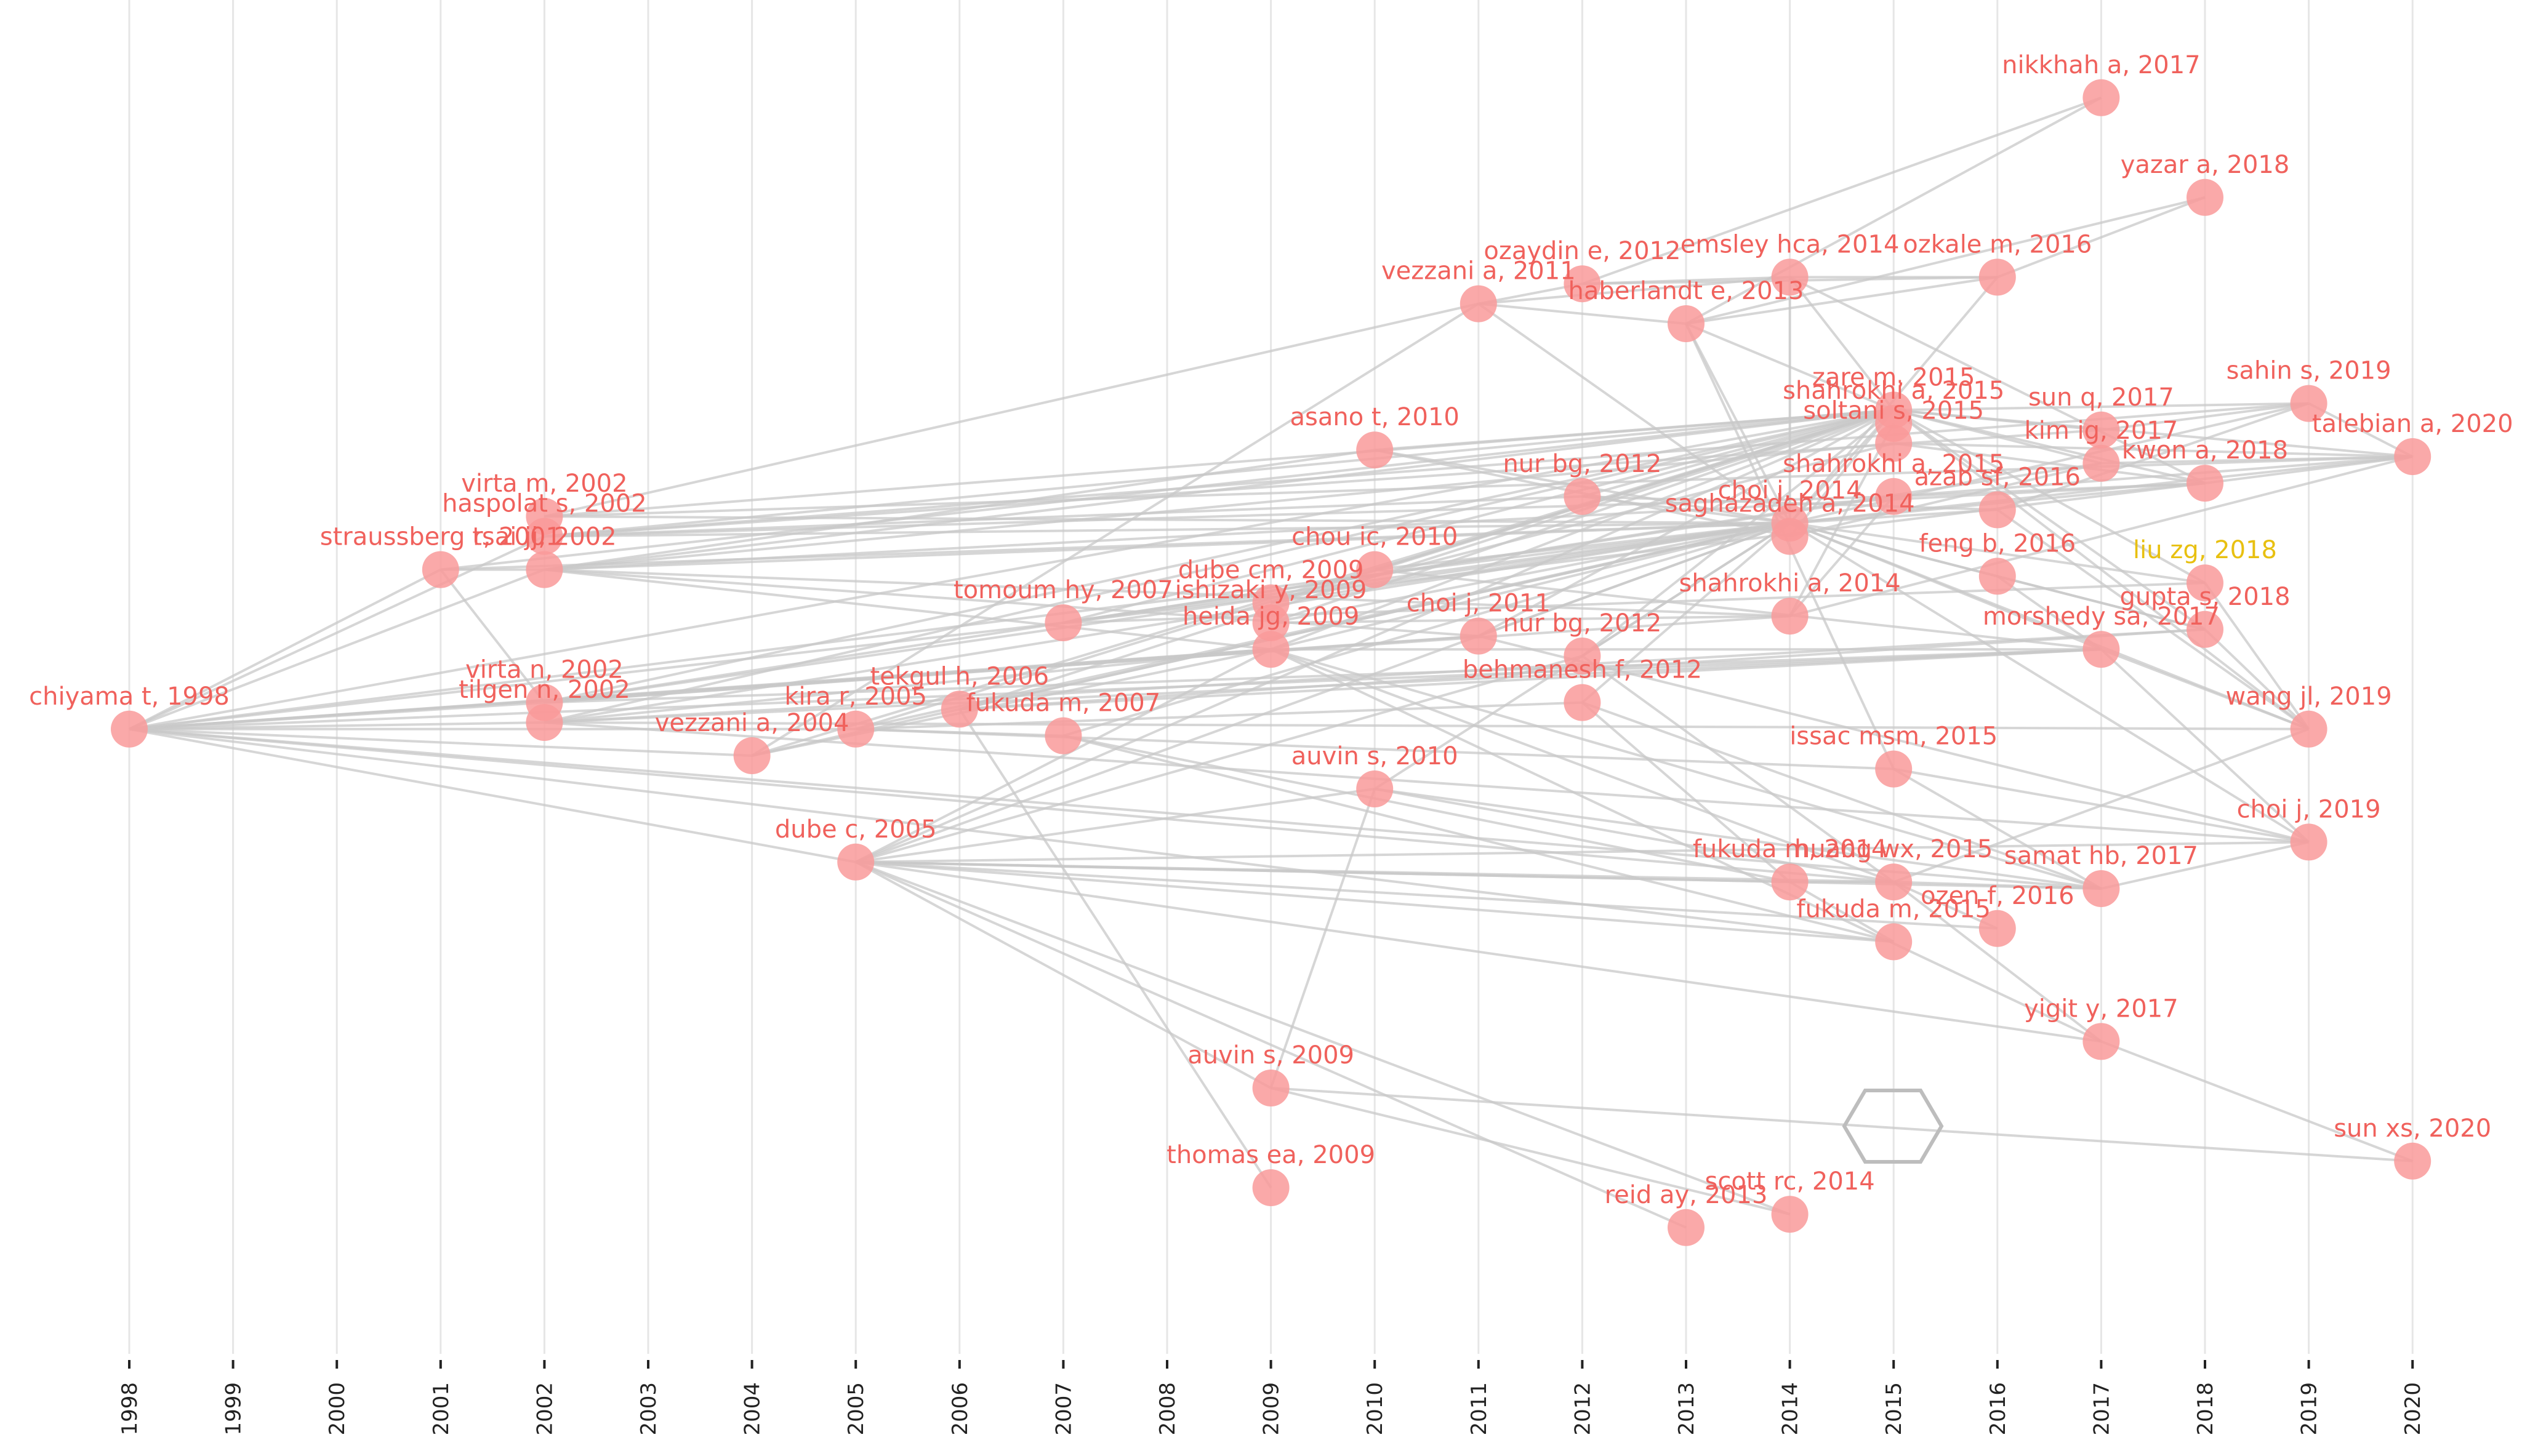 The width and height of the screenshot is (2546, 1456). Describe the element at coordinates (2308, 729) in the screenshot. I see `node-wang` at that location.